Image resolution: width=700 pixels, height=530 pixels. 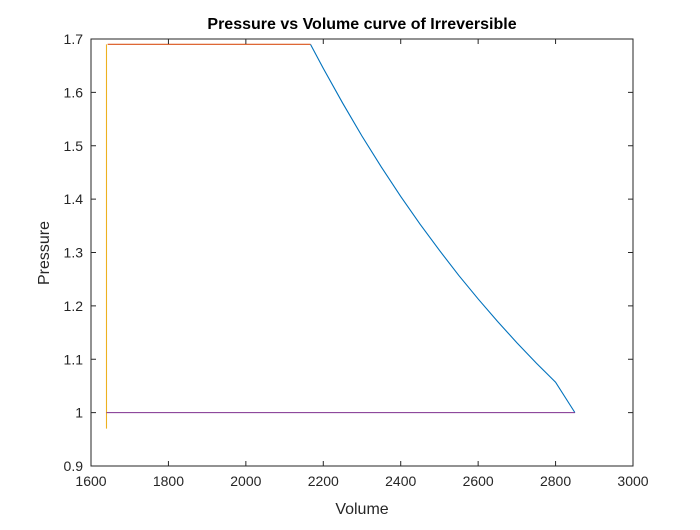 I want to click on y-tick-label: 1.2, so click(x=74, y=306).